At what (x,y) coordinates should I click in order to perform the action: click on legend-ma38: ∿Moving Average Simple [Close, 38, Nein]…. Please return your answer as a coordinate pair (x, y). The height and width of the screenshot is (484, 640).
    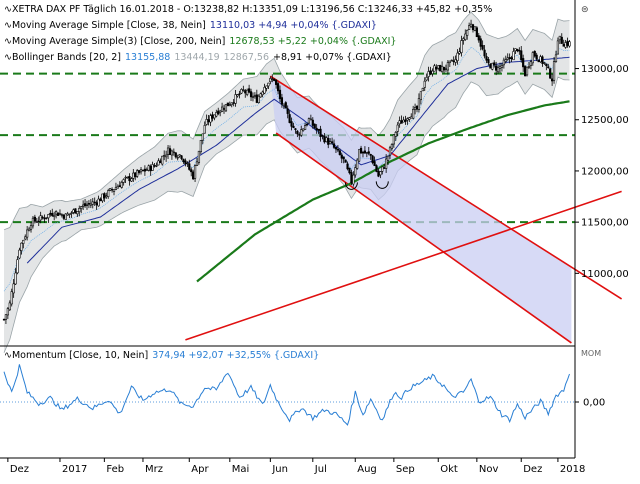
    Looking at the image, I should click on (190, 25).